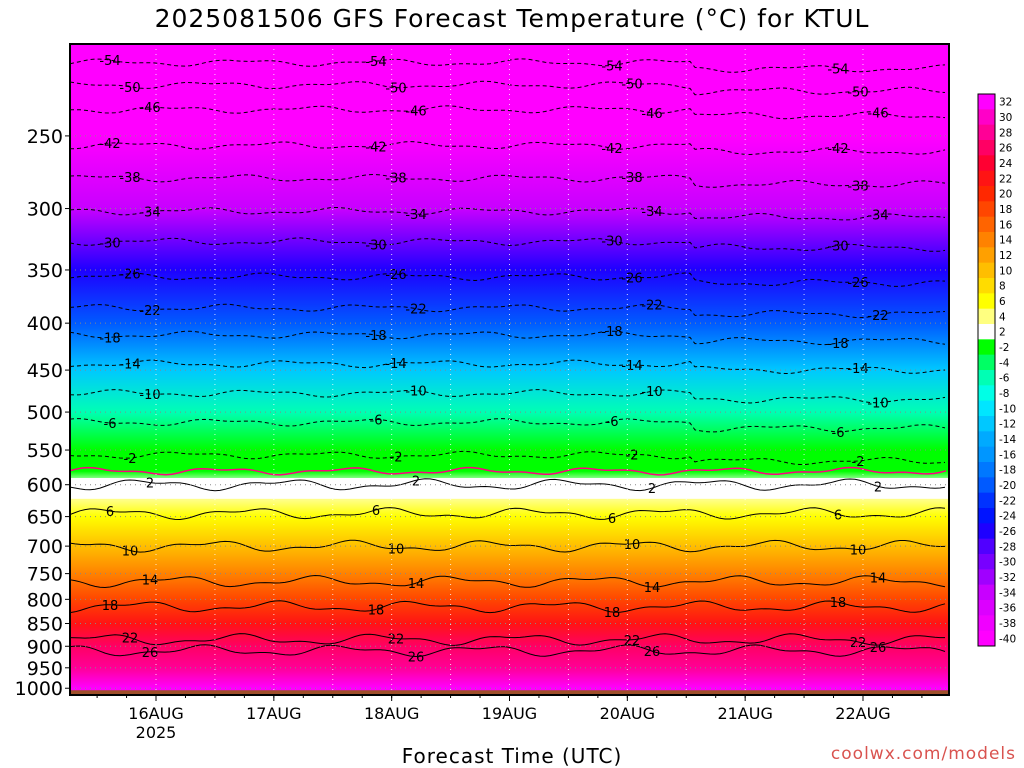  What do you see at coordinates (1002, 333) in the screenshot?
I see `colorbar-label: 2` at bounding box center [1002, 333].